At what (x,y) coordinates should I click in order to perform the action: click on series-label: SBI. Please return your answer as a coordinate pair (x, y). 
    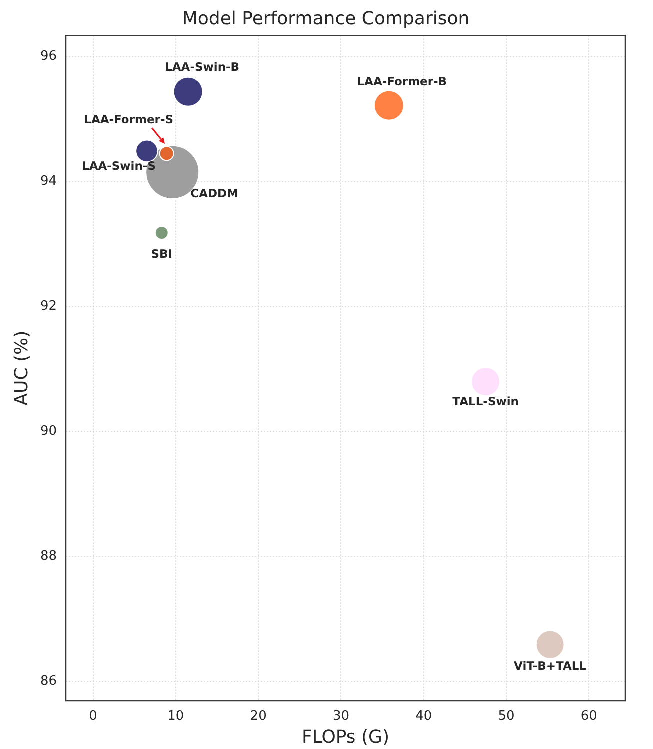
    Looking at the image, I should click on (162, 254).